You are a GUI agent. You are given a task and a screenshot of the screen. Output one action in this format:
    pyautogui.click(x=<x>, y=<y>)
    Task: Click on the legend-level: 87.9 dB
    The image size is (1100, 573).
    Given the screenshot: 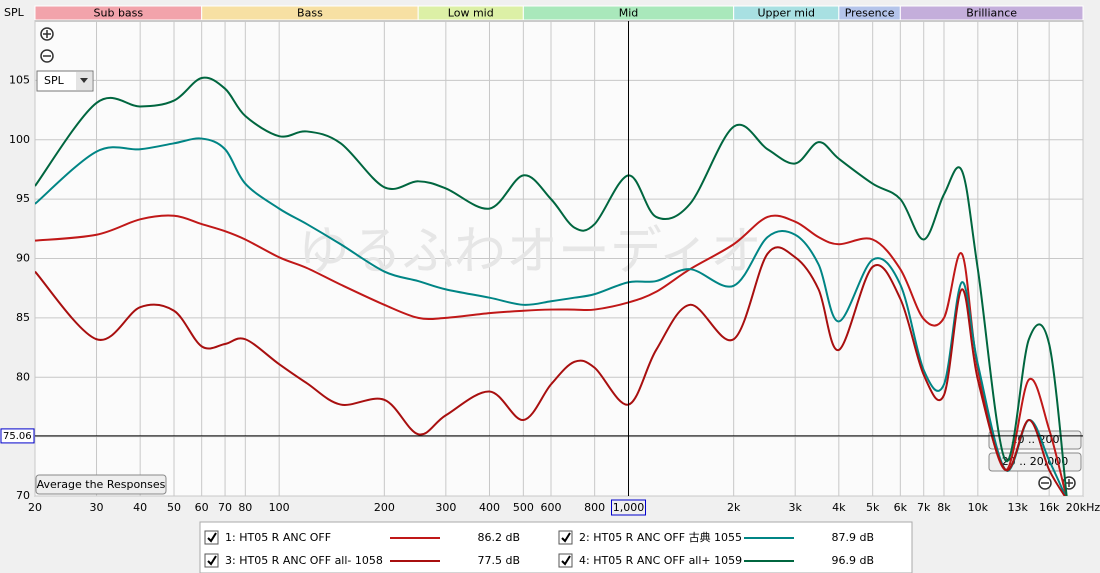 What is the action you would take?
    pyautogui.click(x=852, y=537)
    